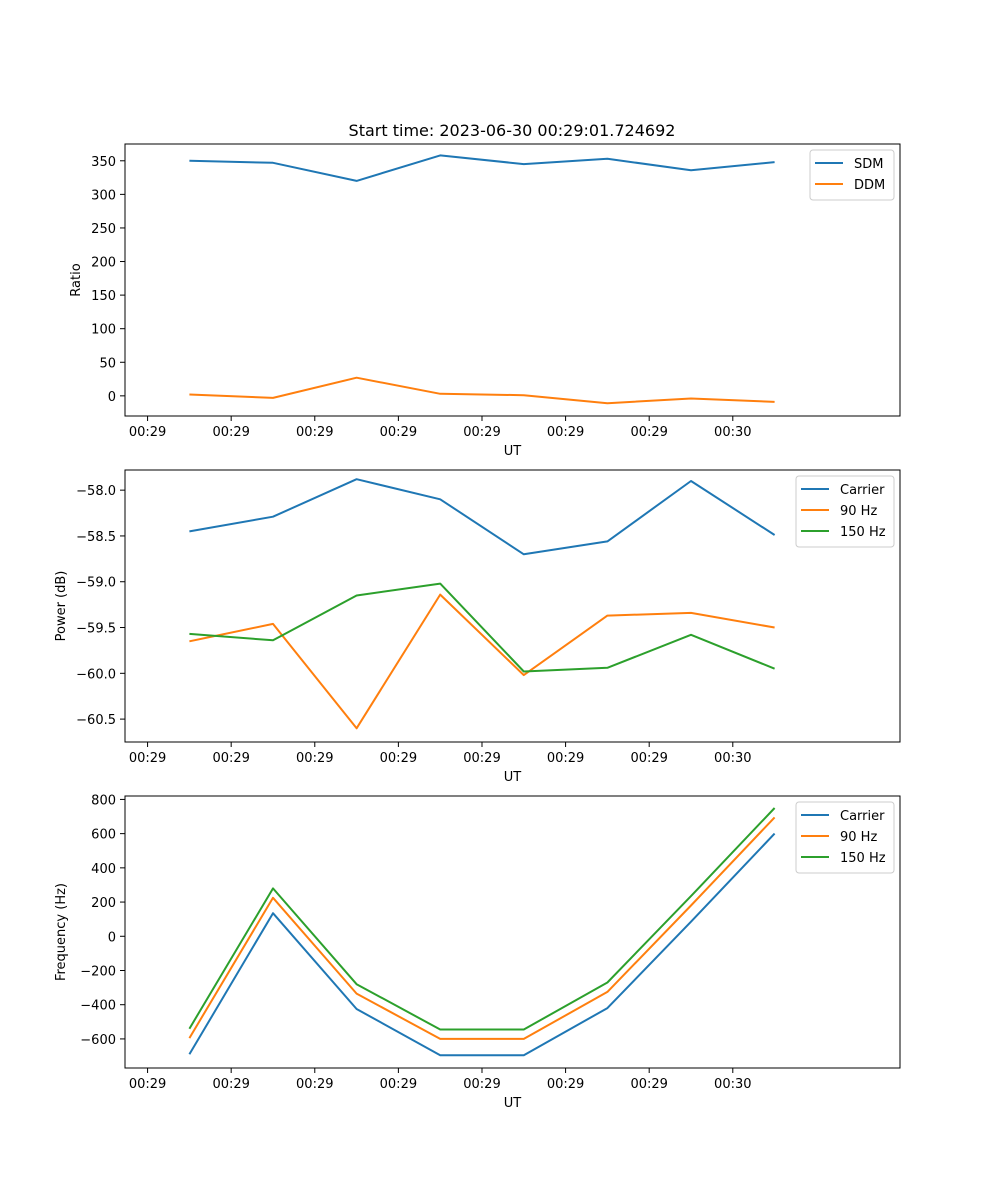 Image resolution: width=1000 pixels, height=1200 pixels. Describe the element at coordinates (103, 296) in the screenshot. I see `y-tick-label: 150` at that location.